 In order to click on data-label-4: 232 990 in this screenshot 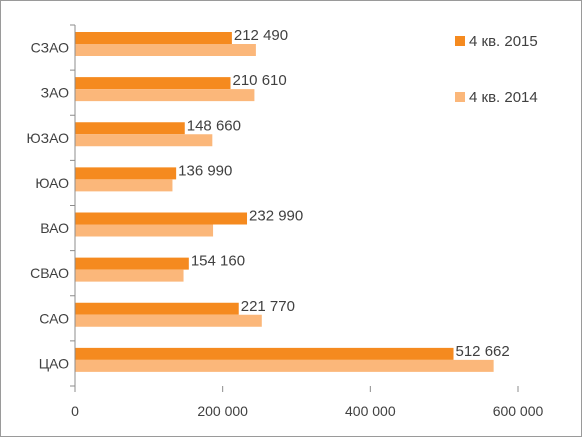, I will do `click(276, 216)`.